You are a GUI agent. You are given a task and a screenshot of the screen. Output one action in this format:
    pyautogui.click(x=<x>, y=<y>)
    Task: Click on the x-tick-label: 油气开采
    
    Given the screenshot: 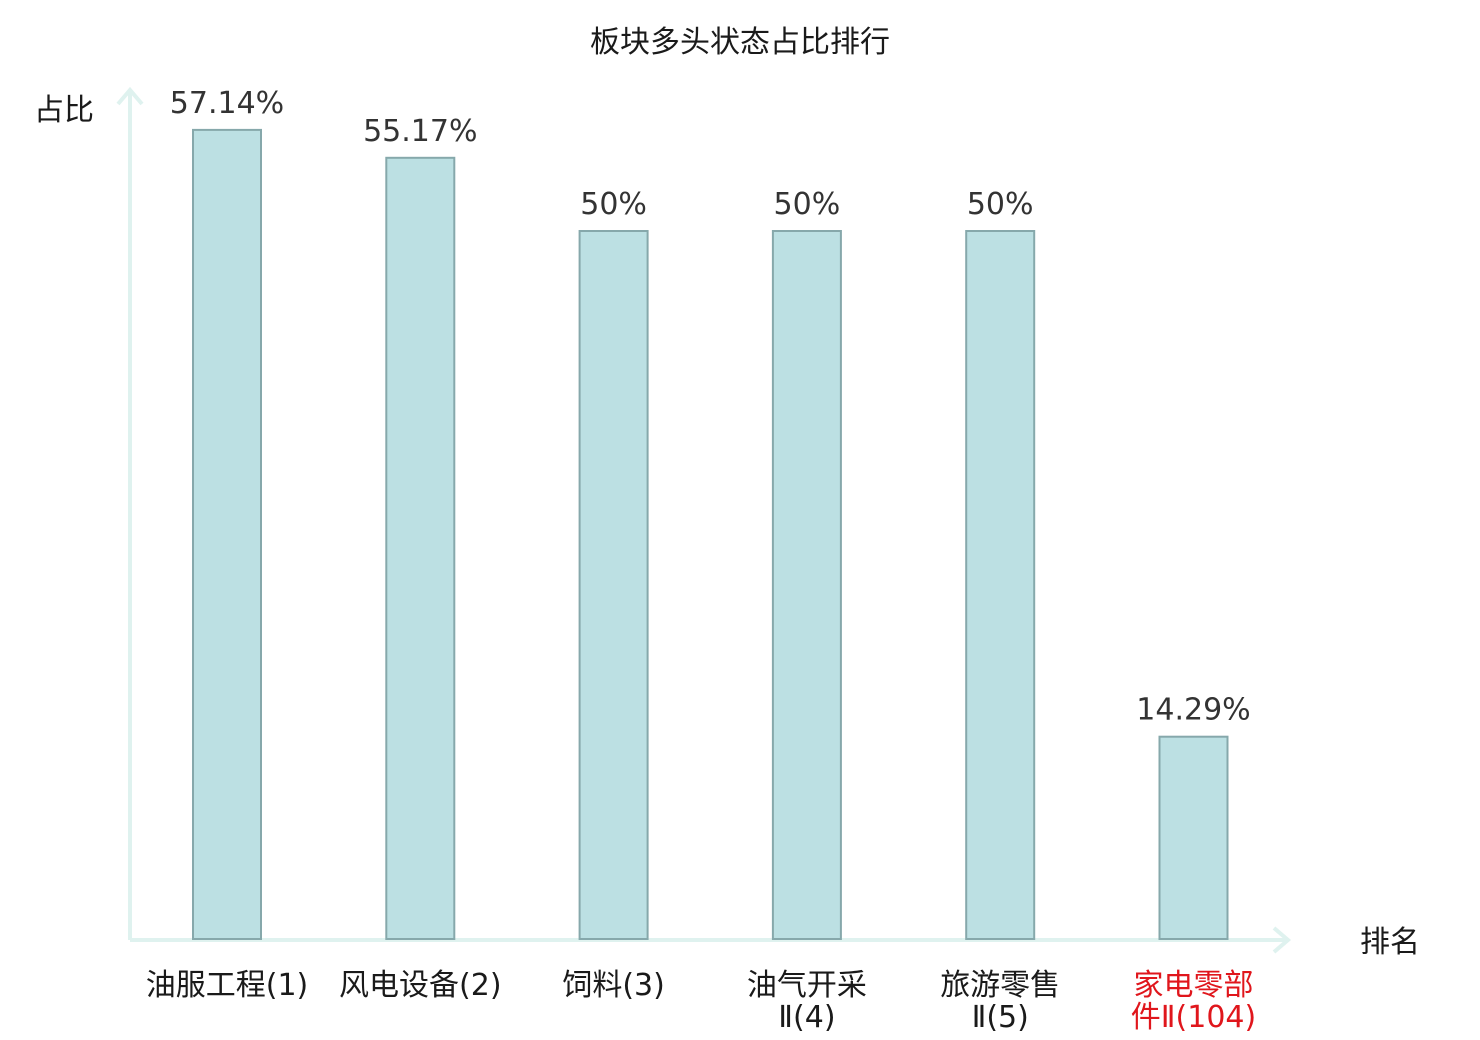 What is the action you would take?
    pyautogui.click(x=807, y=985)
    